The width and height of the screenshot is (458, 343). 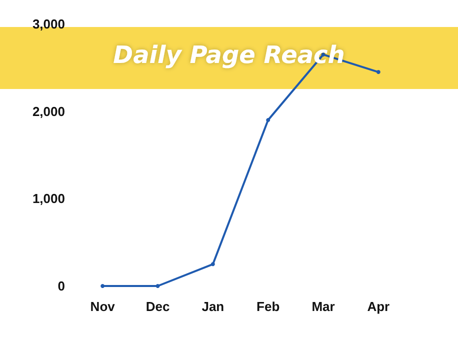 I want to click on x-tick-label: Dec, so click(x=158, y=306).